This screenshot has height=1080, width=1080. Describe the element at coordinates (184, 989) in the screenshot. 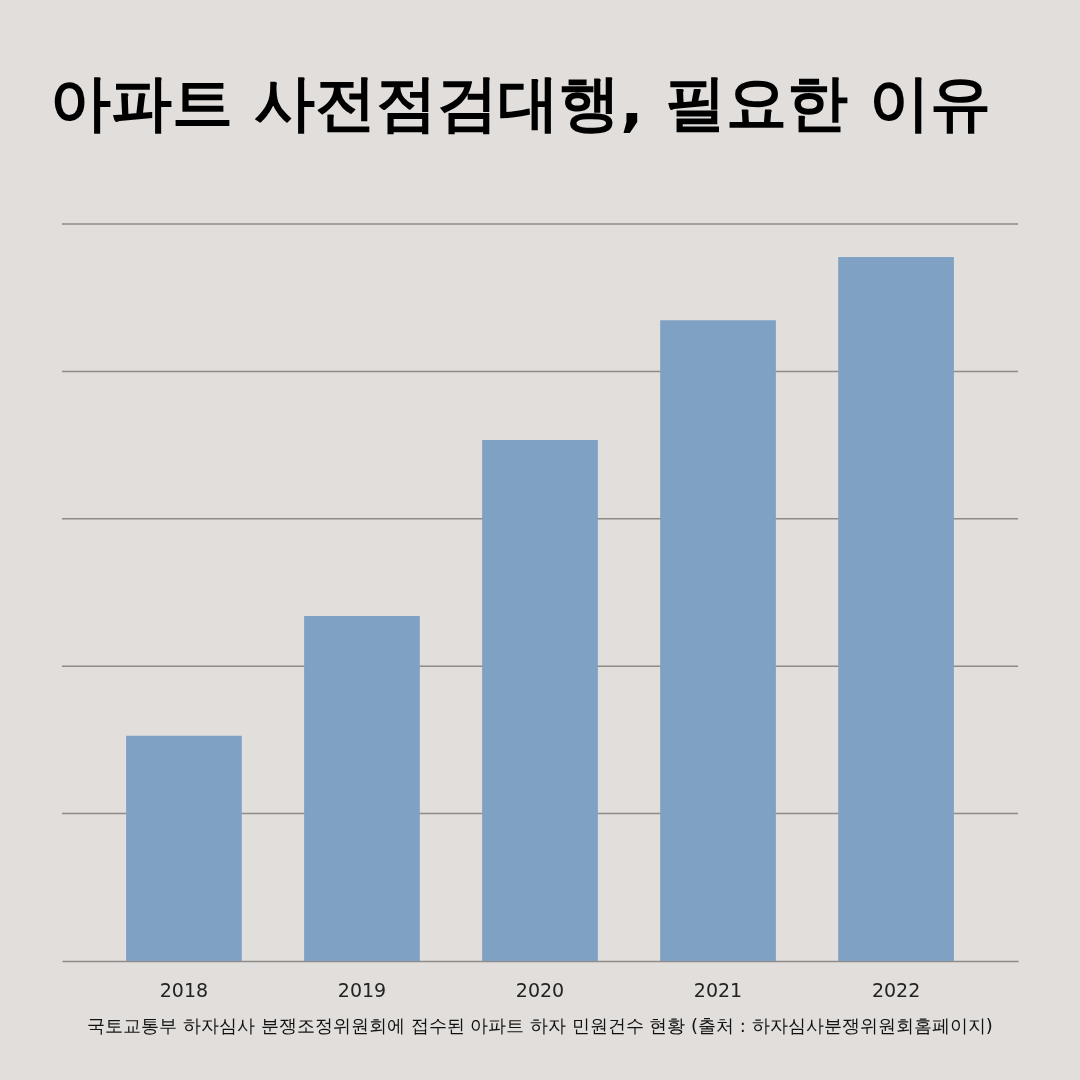

I see `x-tick-label: 2018` at that location.